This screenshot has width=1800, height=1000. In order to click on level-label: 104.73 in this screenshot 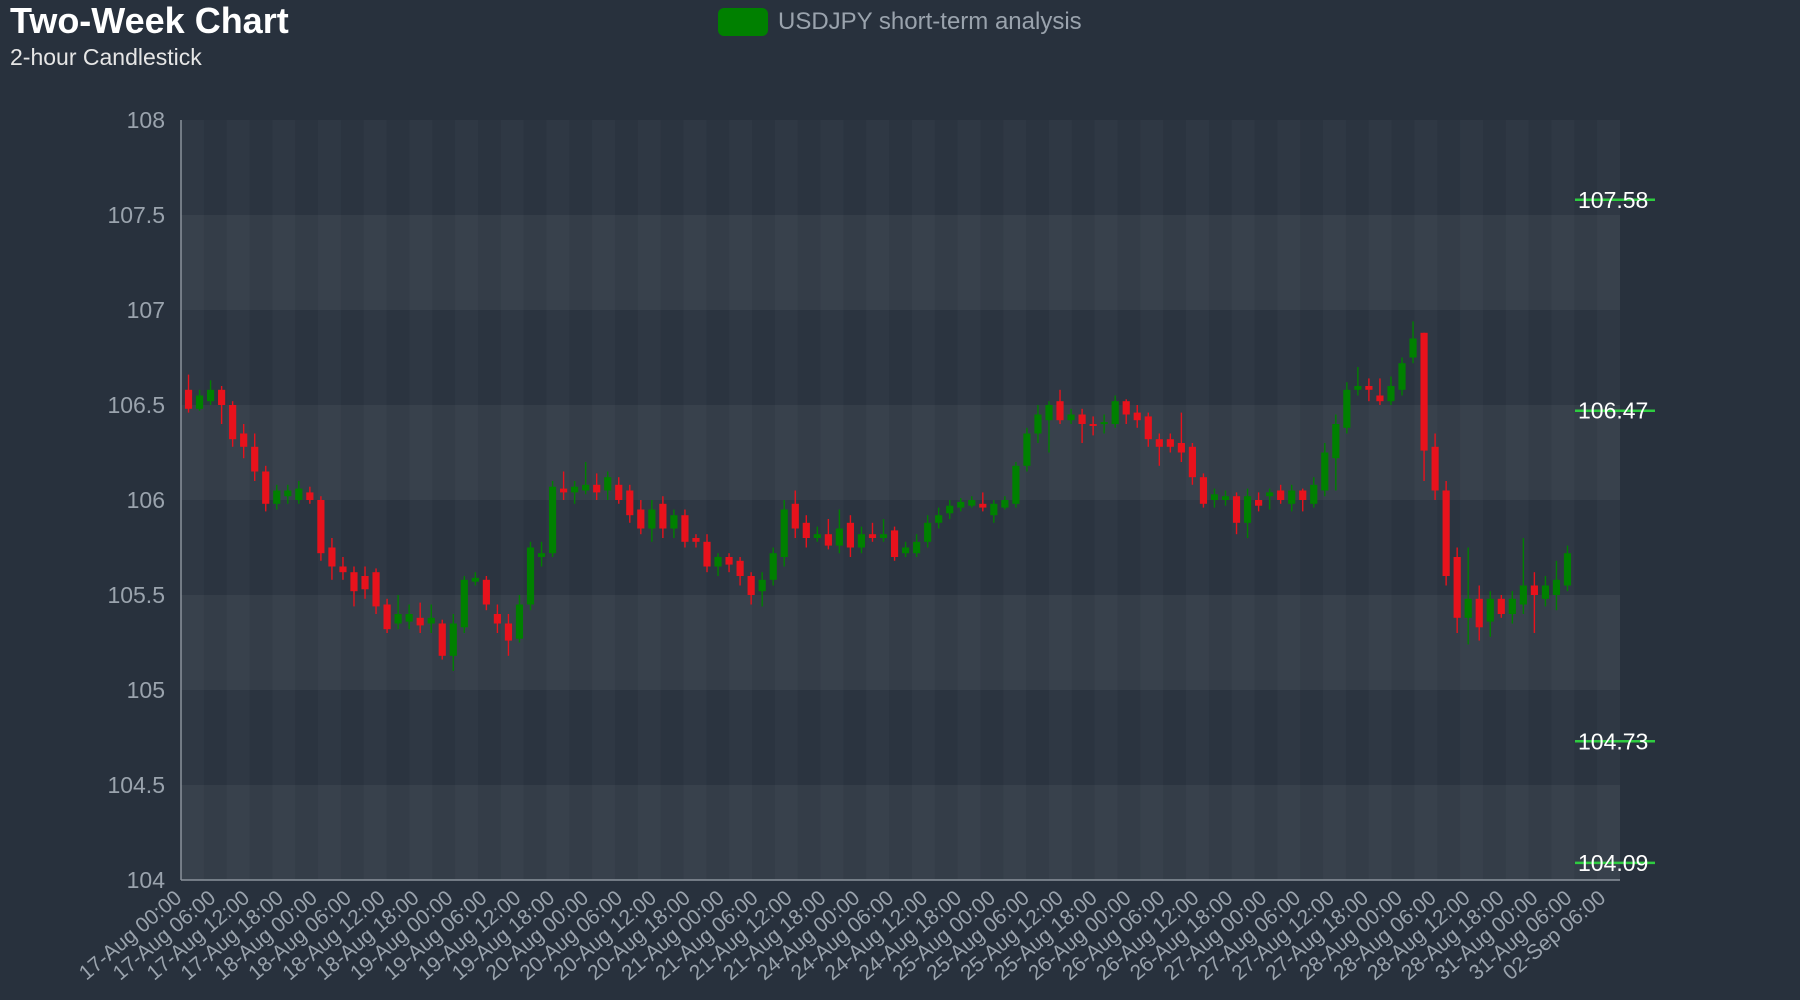, I will do `click(1613, 741)`.